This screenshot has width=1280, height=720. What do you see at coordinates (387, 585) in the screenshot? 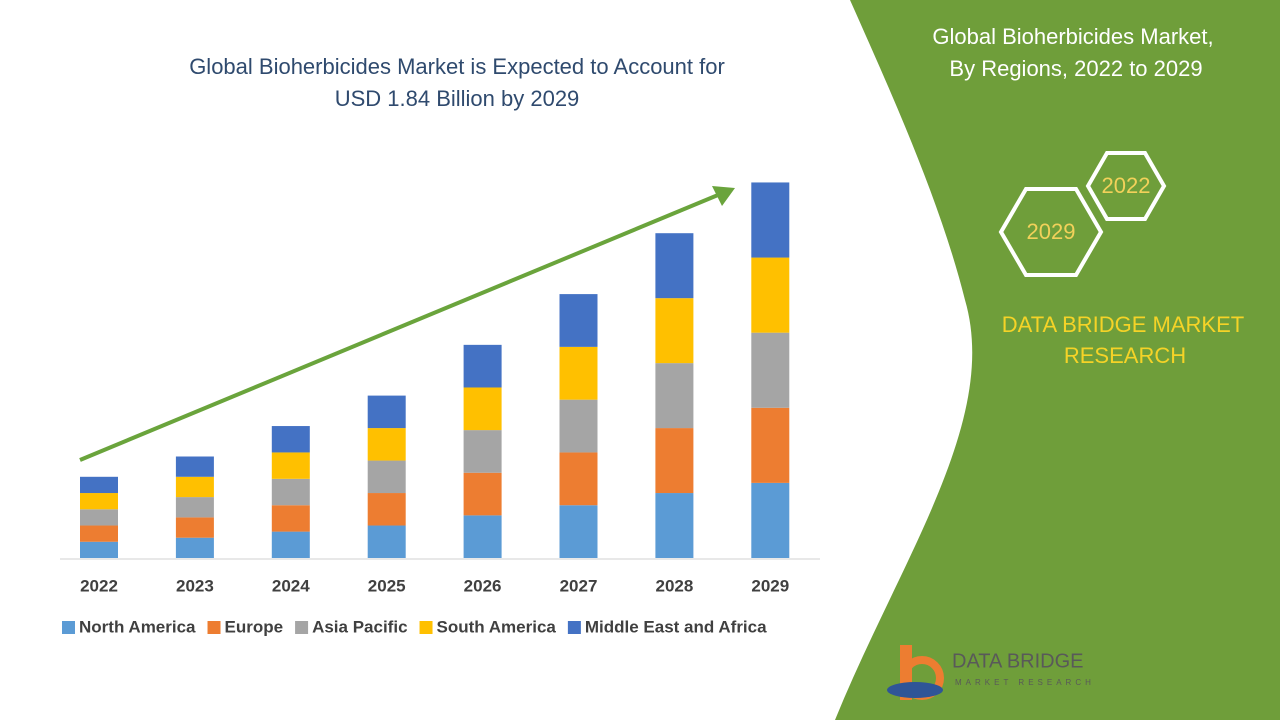
I see `x-tick-label: 2025` at bounding box center [387, 585].